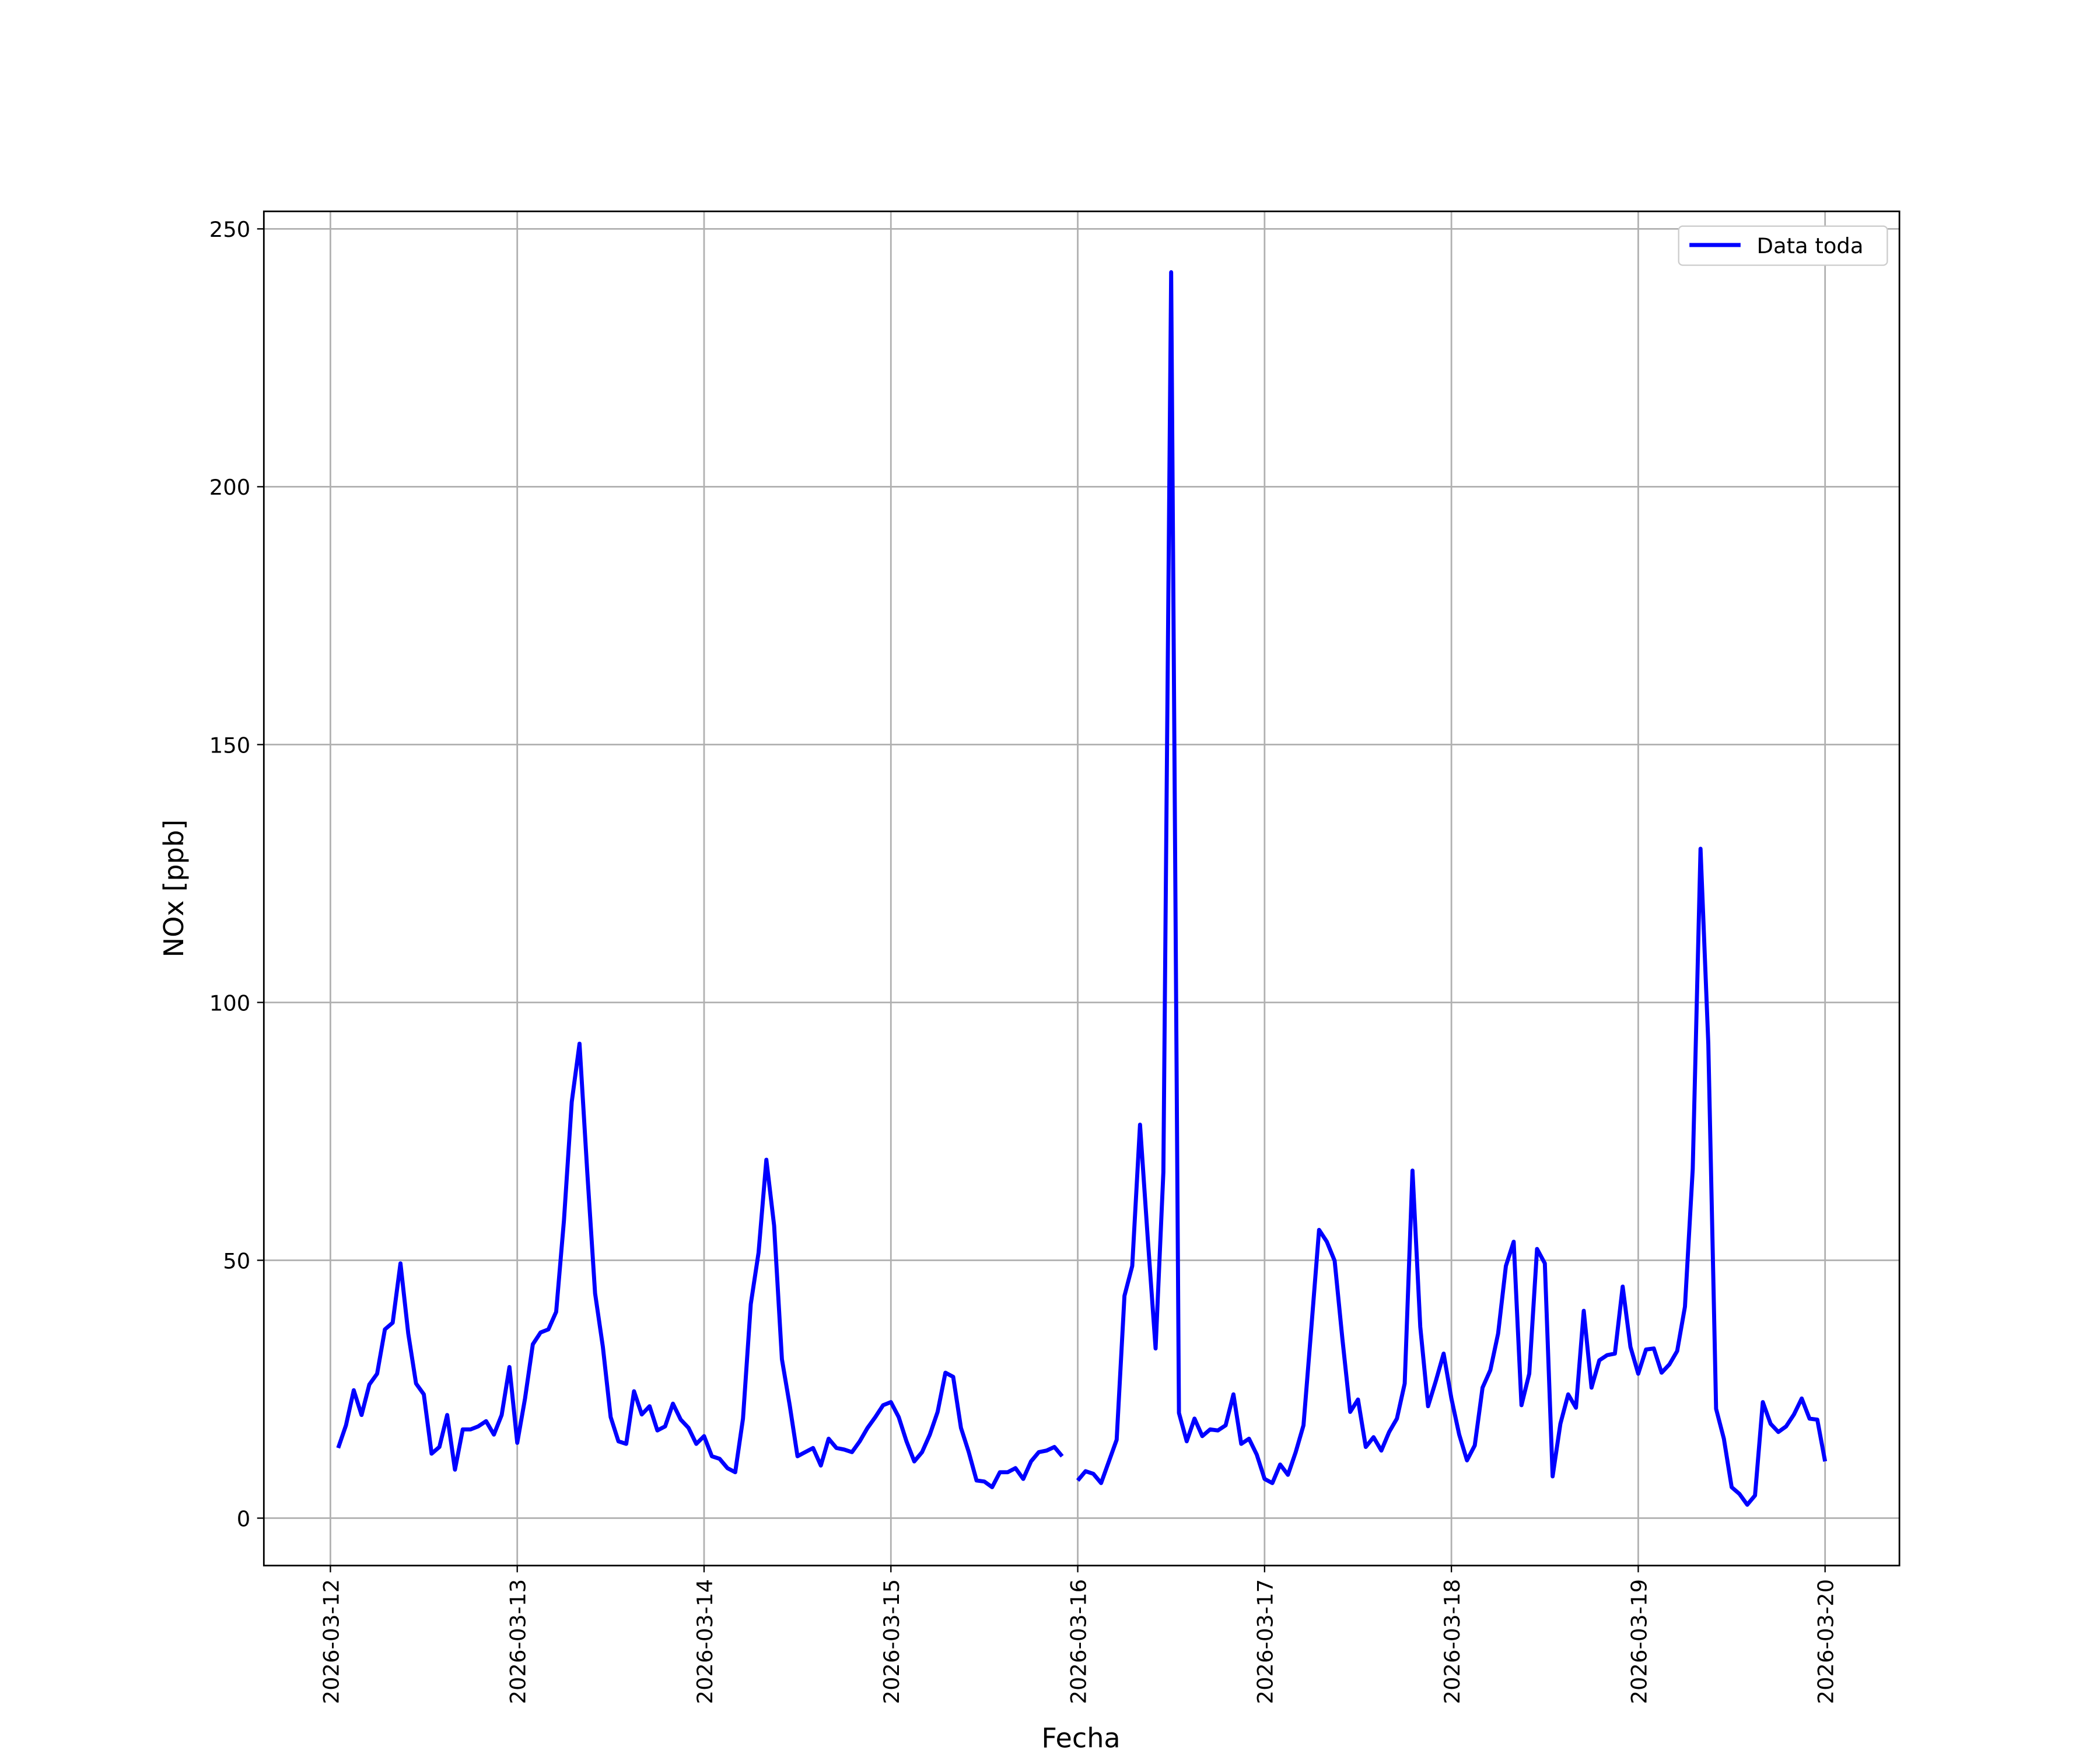 The image size is (2100, 1750). What do you see at coordinates (174, 889) in the screenshot?
I see `y-axis-label: NOx [ppb]` at bounding box center [174, 889].